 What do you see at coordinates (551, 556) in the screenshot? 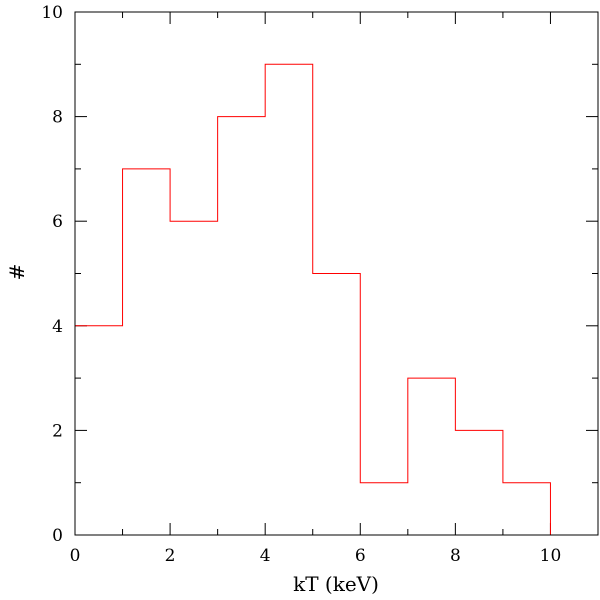
I see `x-tick-label: 10` at bounding box center [551, 556].